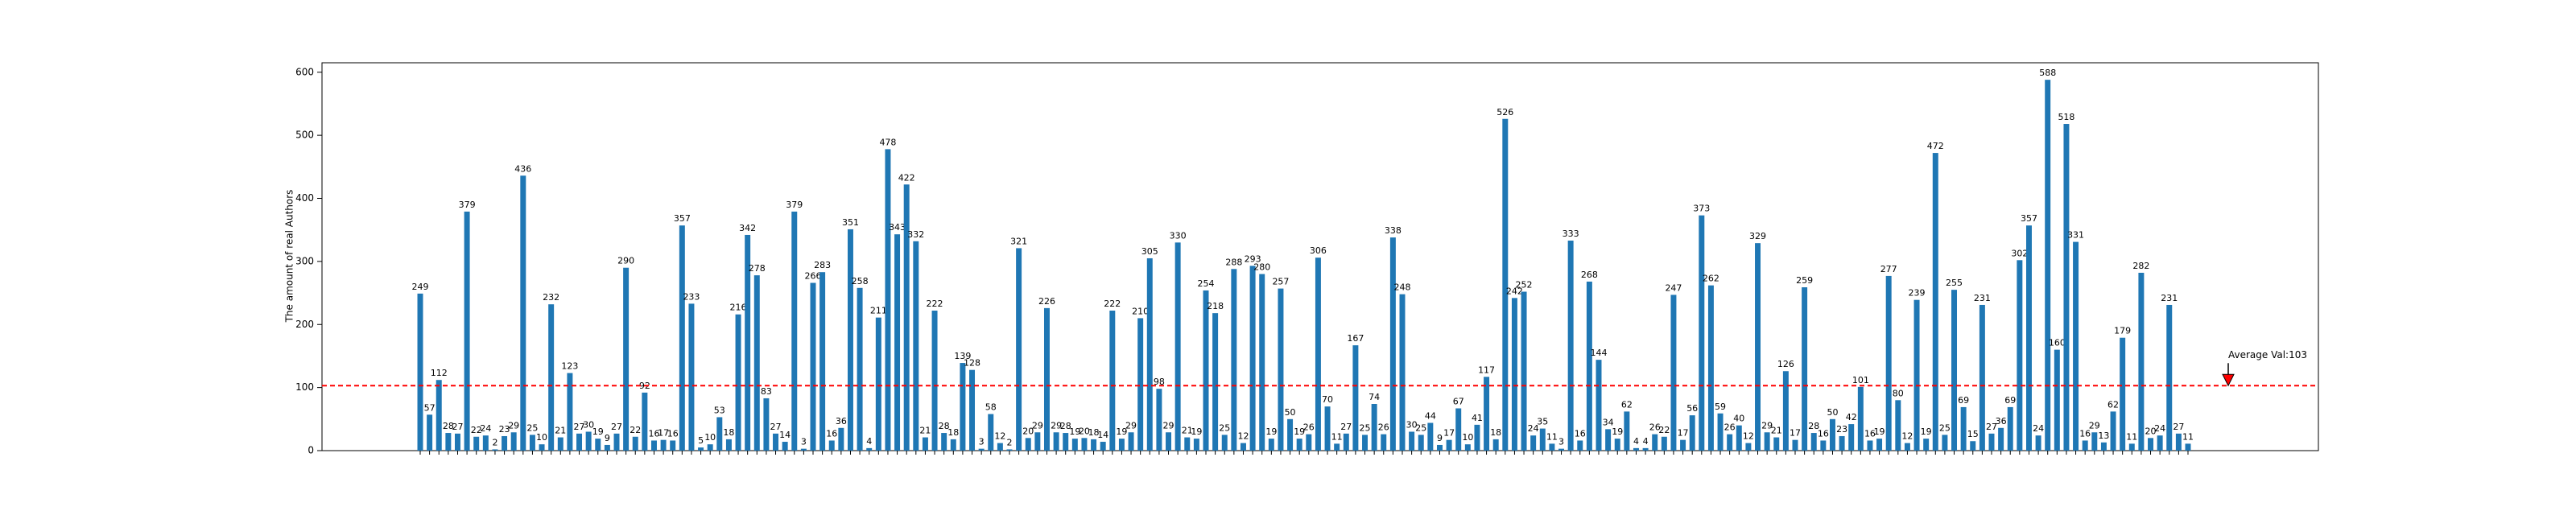 This screenshot has width=2576, height=515. I want to click on value-label: 472, so click(1935, 146).